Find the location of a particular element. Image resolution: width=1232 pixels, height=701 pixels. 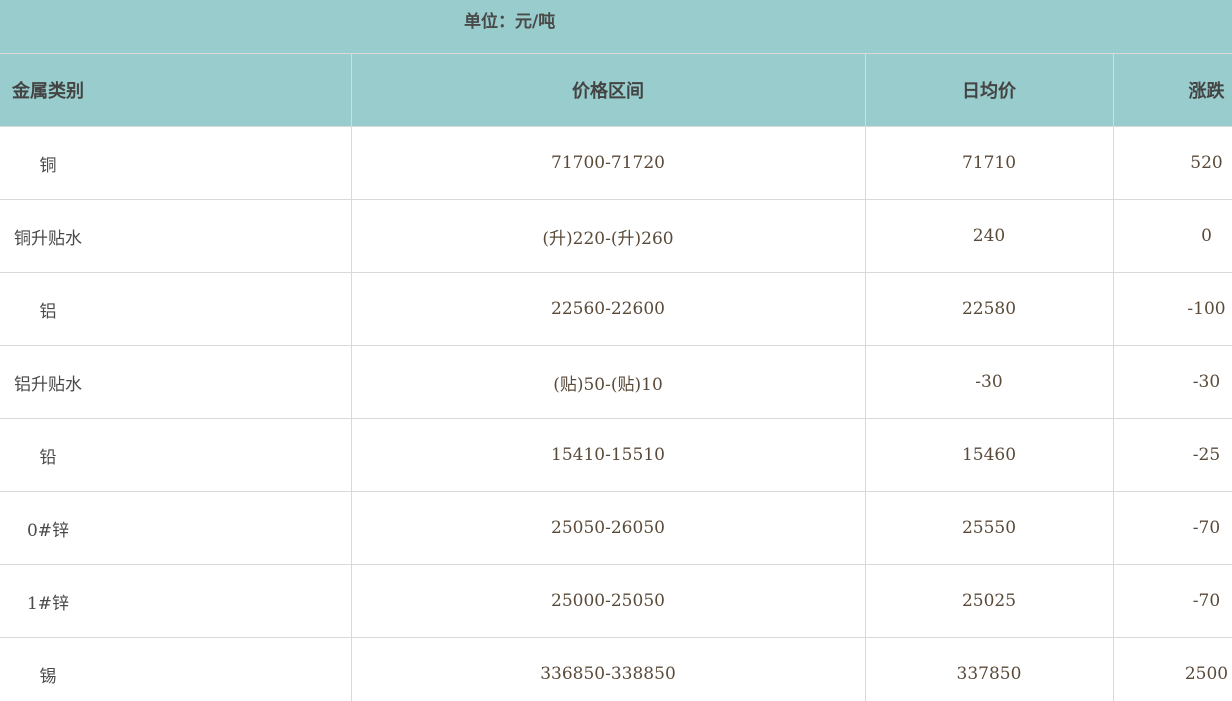

cell-change: -30 is located at coordinates (1172, 382).